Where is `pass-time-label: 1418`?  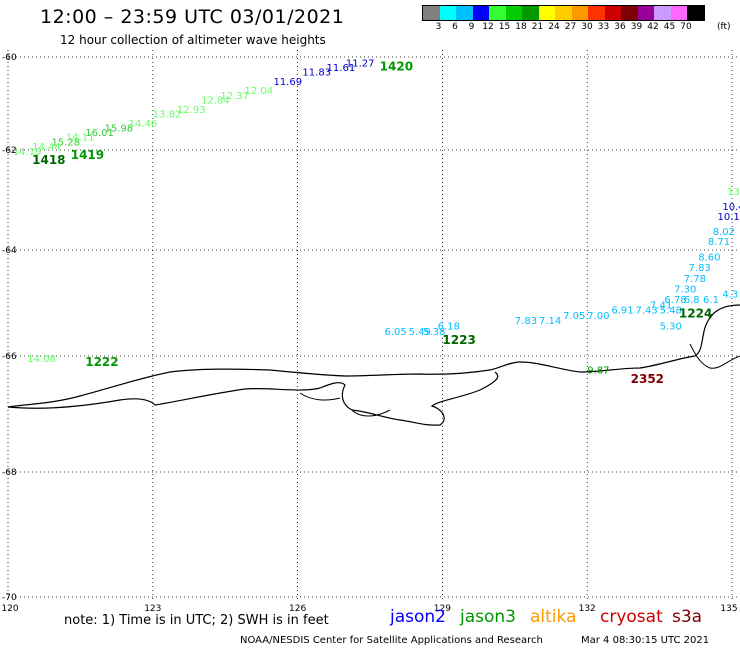
pass-time-label: 1418 is located at coordinates (48, 160).